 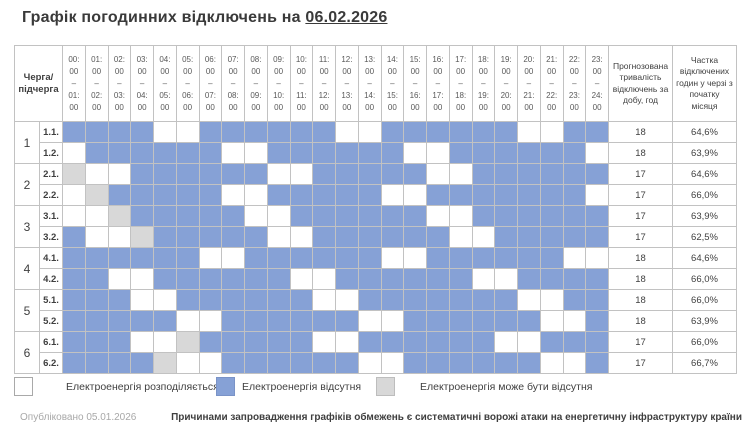 What do you see at coordinates (74, 300) in the screenshot?
I see `cell-5.1-h0` at bounding box center [74, 300].